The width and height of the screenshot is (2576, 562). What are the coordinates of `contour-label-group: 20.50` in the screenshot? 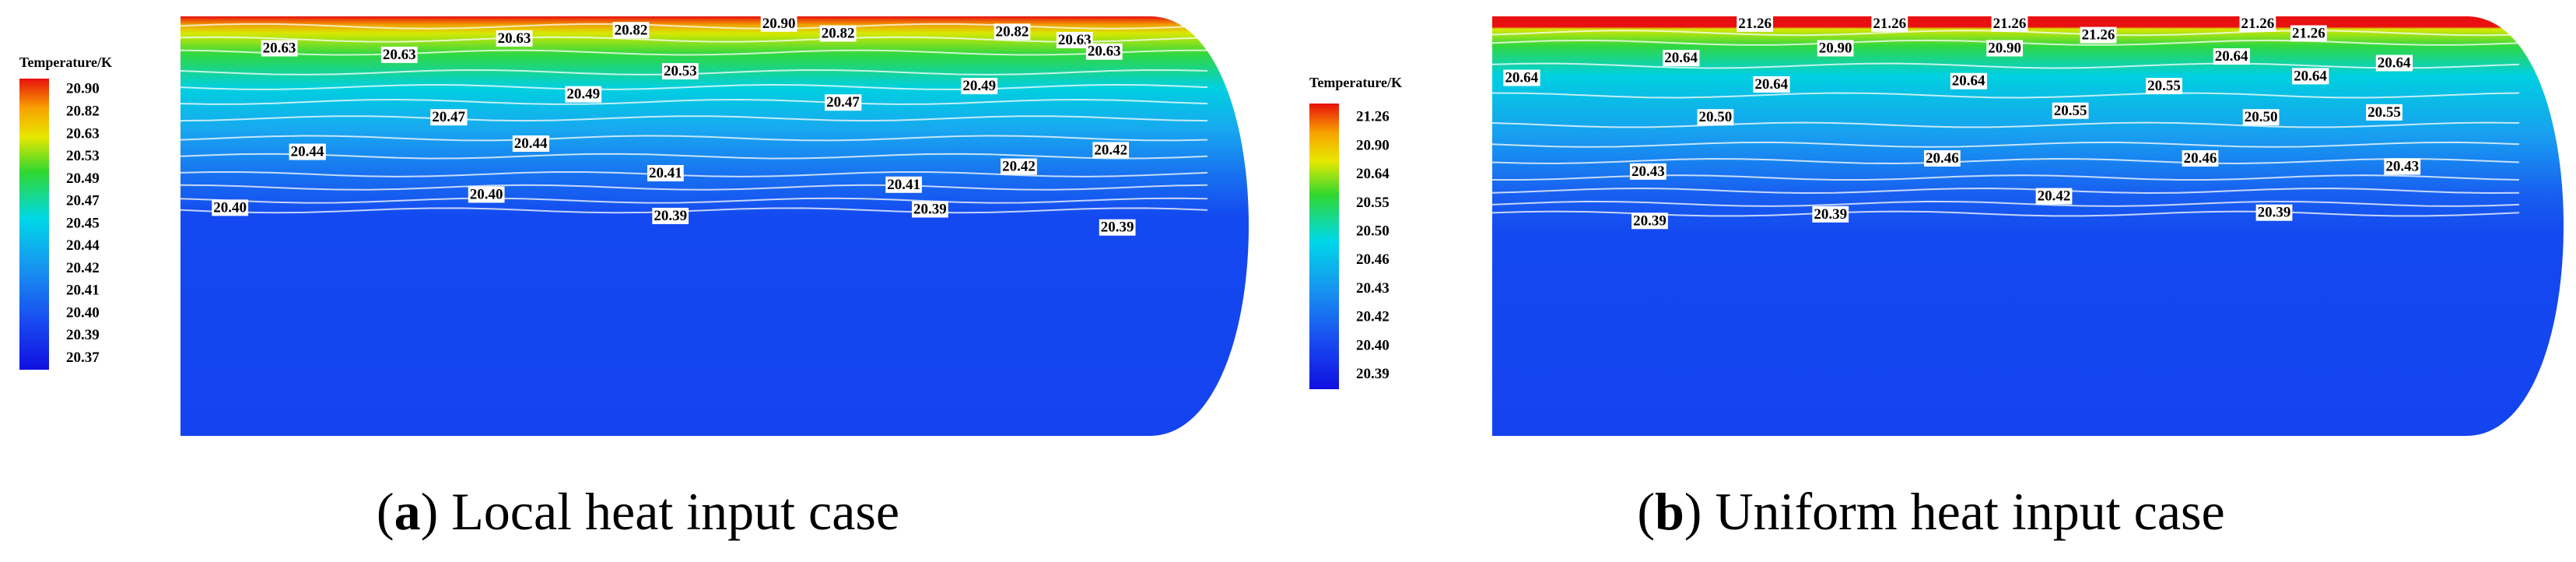 It's located at (1715, 117).